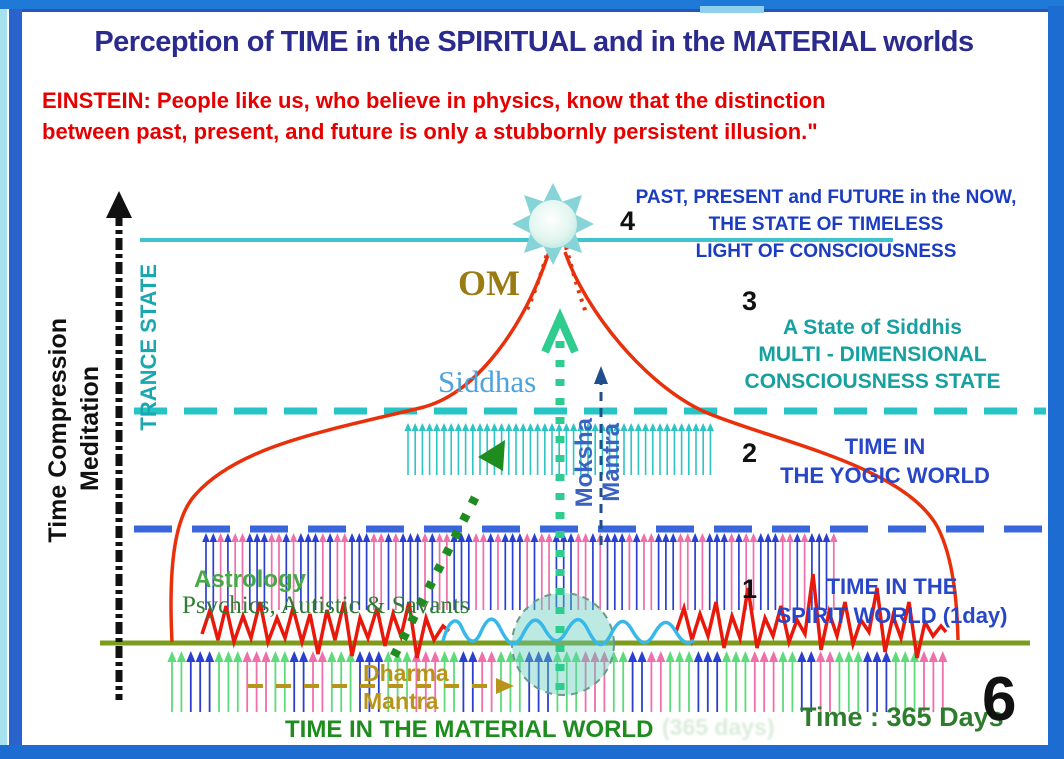 The image size is (1064, 759). What do you see at coordinates (530, 10) in the screenshot?
I see `window-inner-border-top` at bounding box center [530, 10].